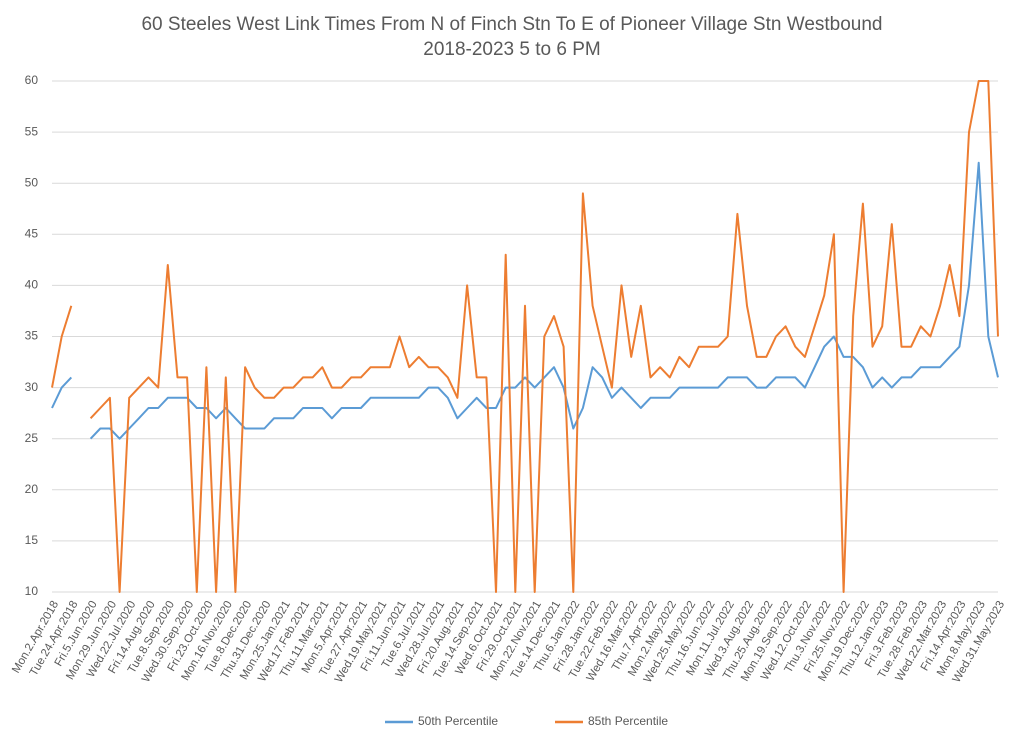  What do you see at coordinates (32, 336) in the screenshot?
I see `y-tick-label: 35` at bounding box center [32, 336].